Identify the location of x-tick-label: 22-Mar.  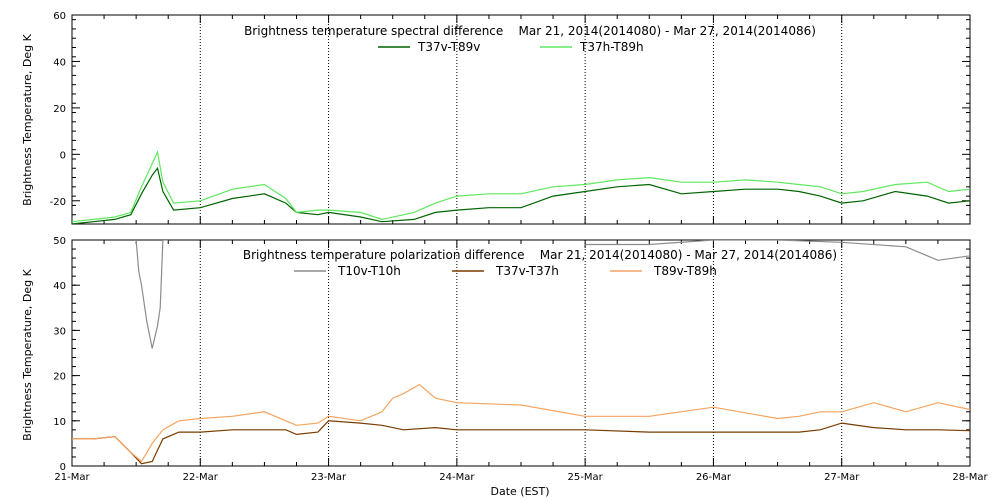
(201, 477).